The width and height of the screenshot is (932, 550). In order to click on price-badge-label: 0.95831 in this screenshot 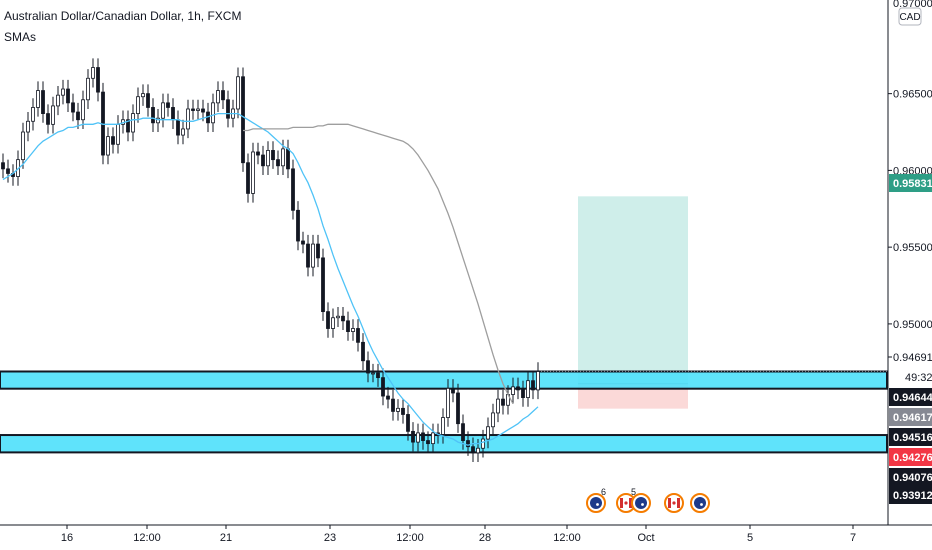, I will do `click(912, 184)`.